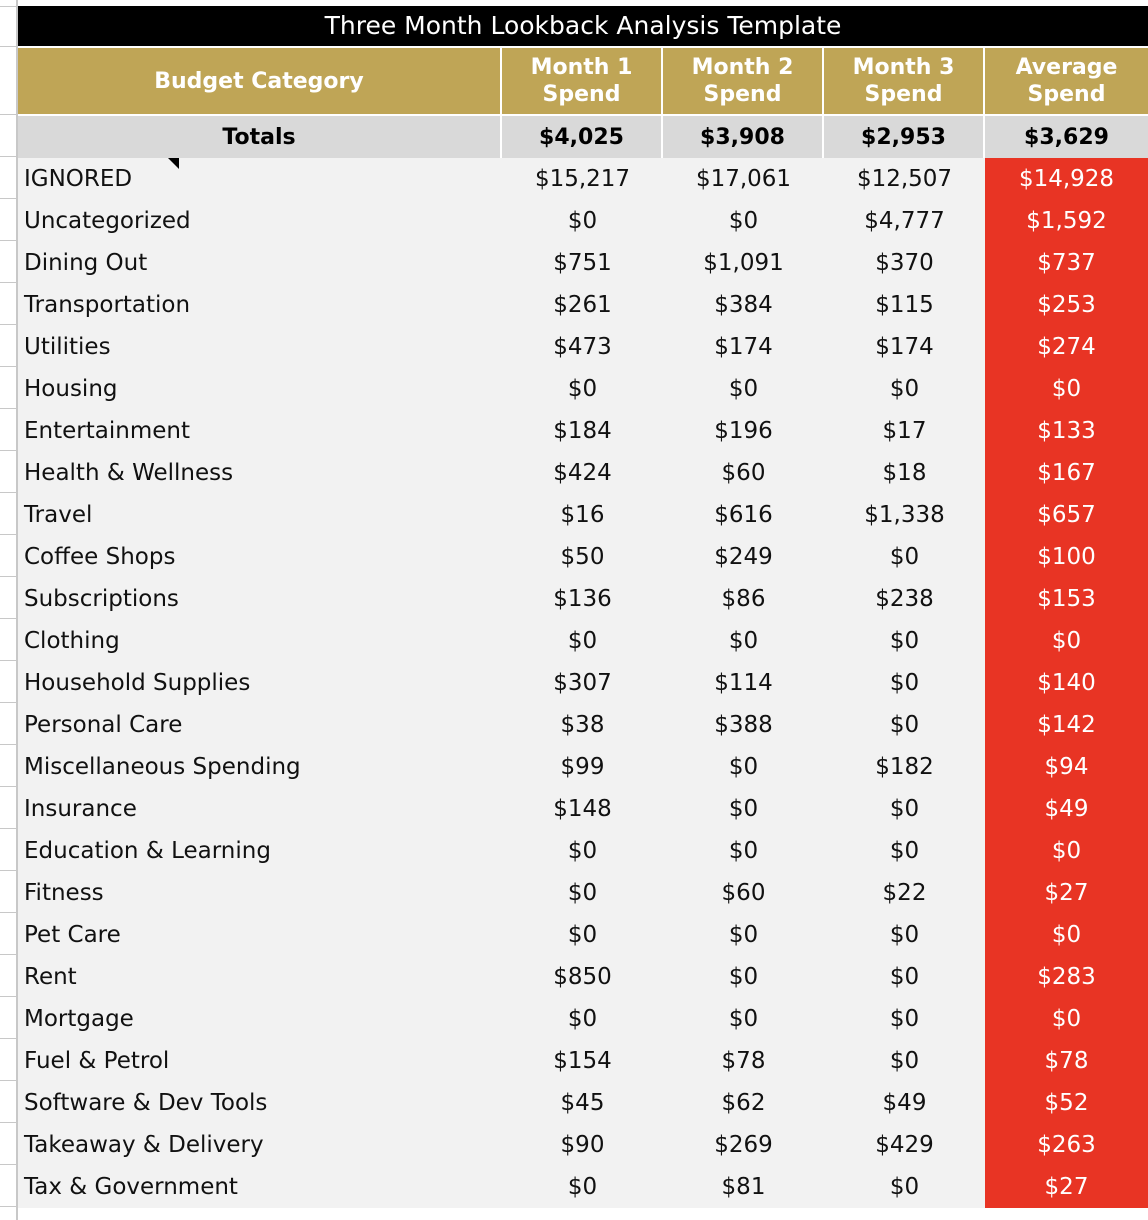  Describe the element at coordinates (1066, 977) in the screenshot. I see `average-cell: $283` at that location.